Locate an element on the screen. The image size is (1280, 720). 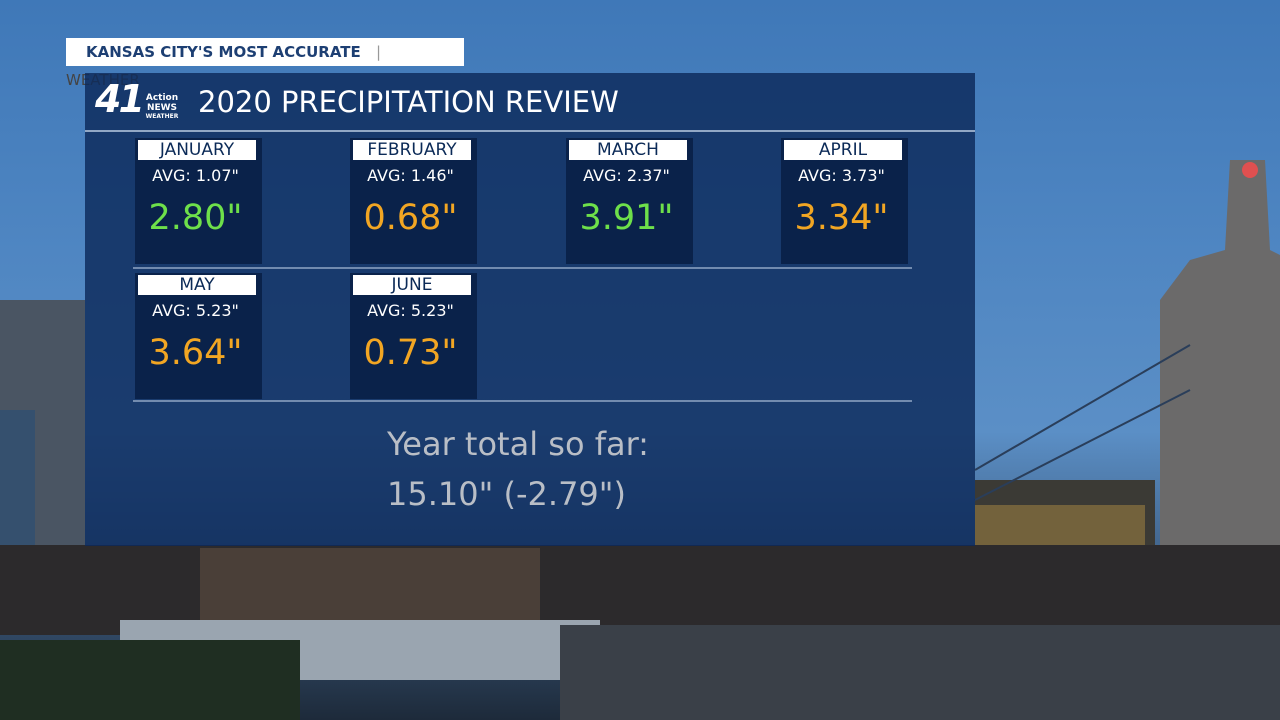
month-average: AVG: 2.37" is located at coordinates (626, 175).